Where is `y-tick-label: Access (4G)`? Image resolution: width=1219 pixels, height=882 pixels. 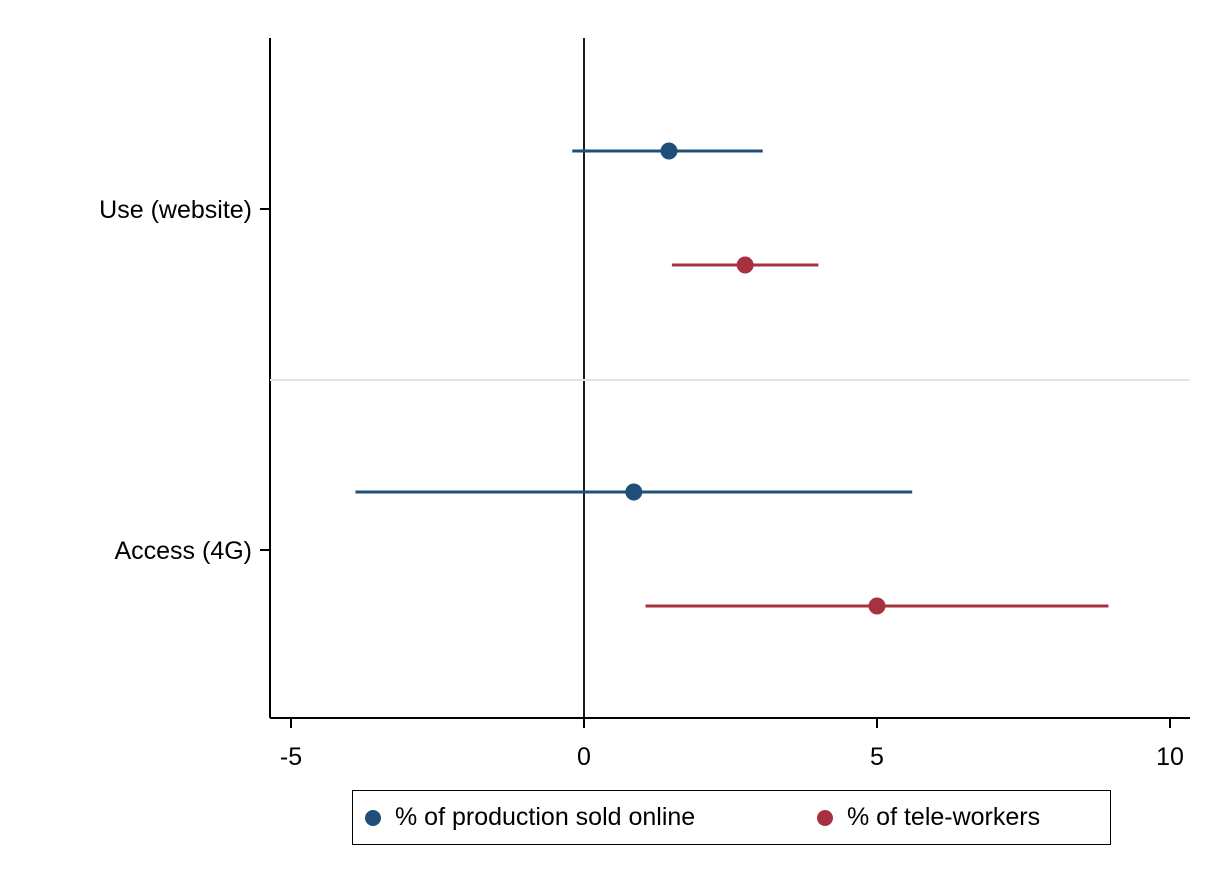 y-tick-label: Access (4G) is located at coordinates (183, 551).